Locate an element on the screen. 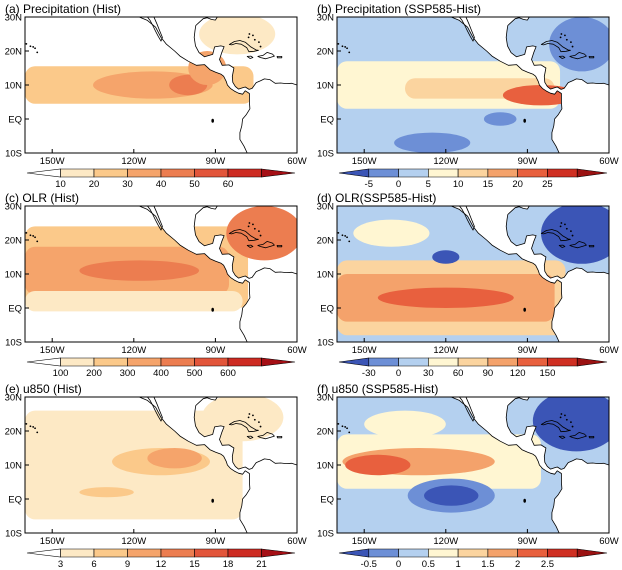 The height and width of the screenshot is (570, 622). colorbar-label: 12 is located at coordinates (161, 564).